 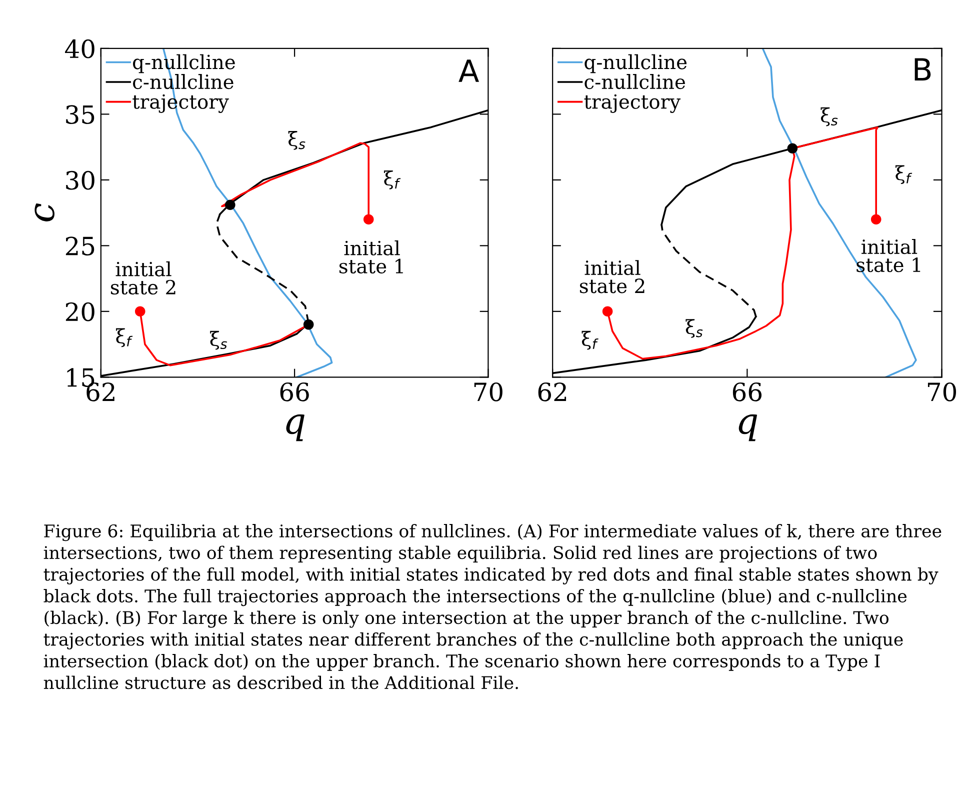 I want to click on y-tick-label: 40, so click(x=79, y=48).